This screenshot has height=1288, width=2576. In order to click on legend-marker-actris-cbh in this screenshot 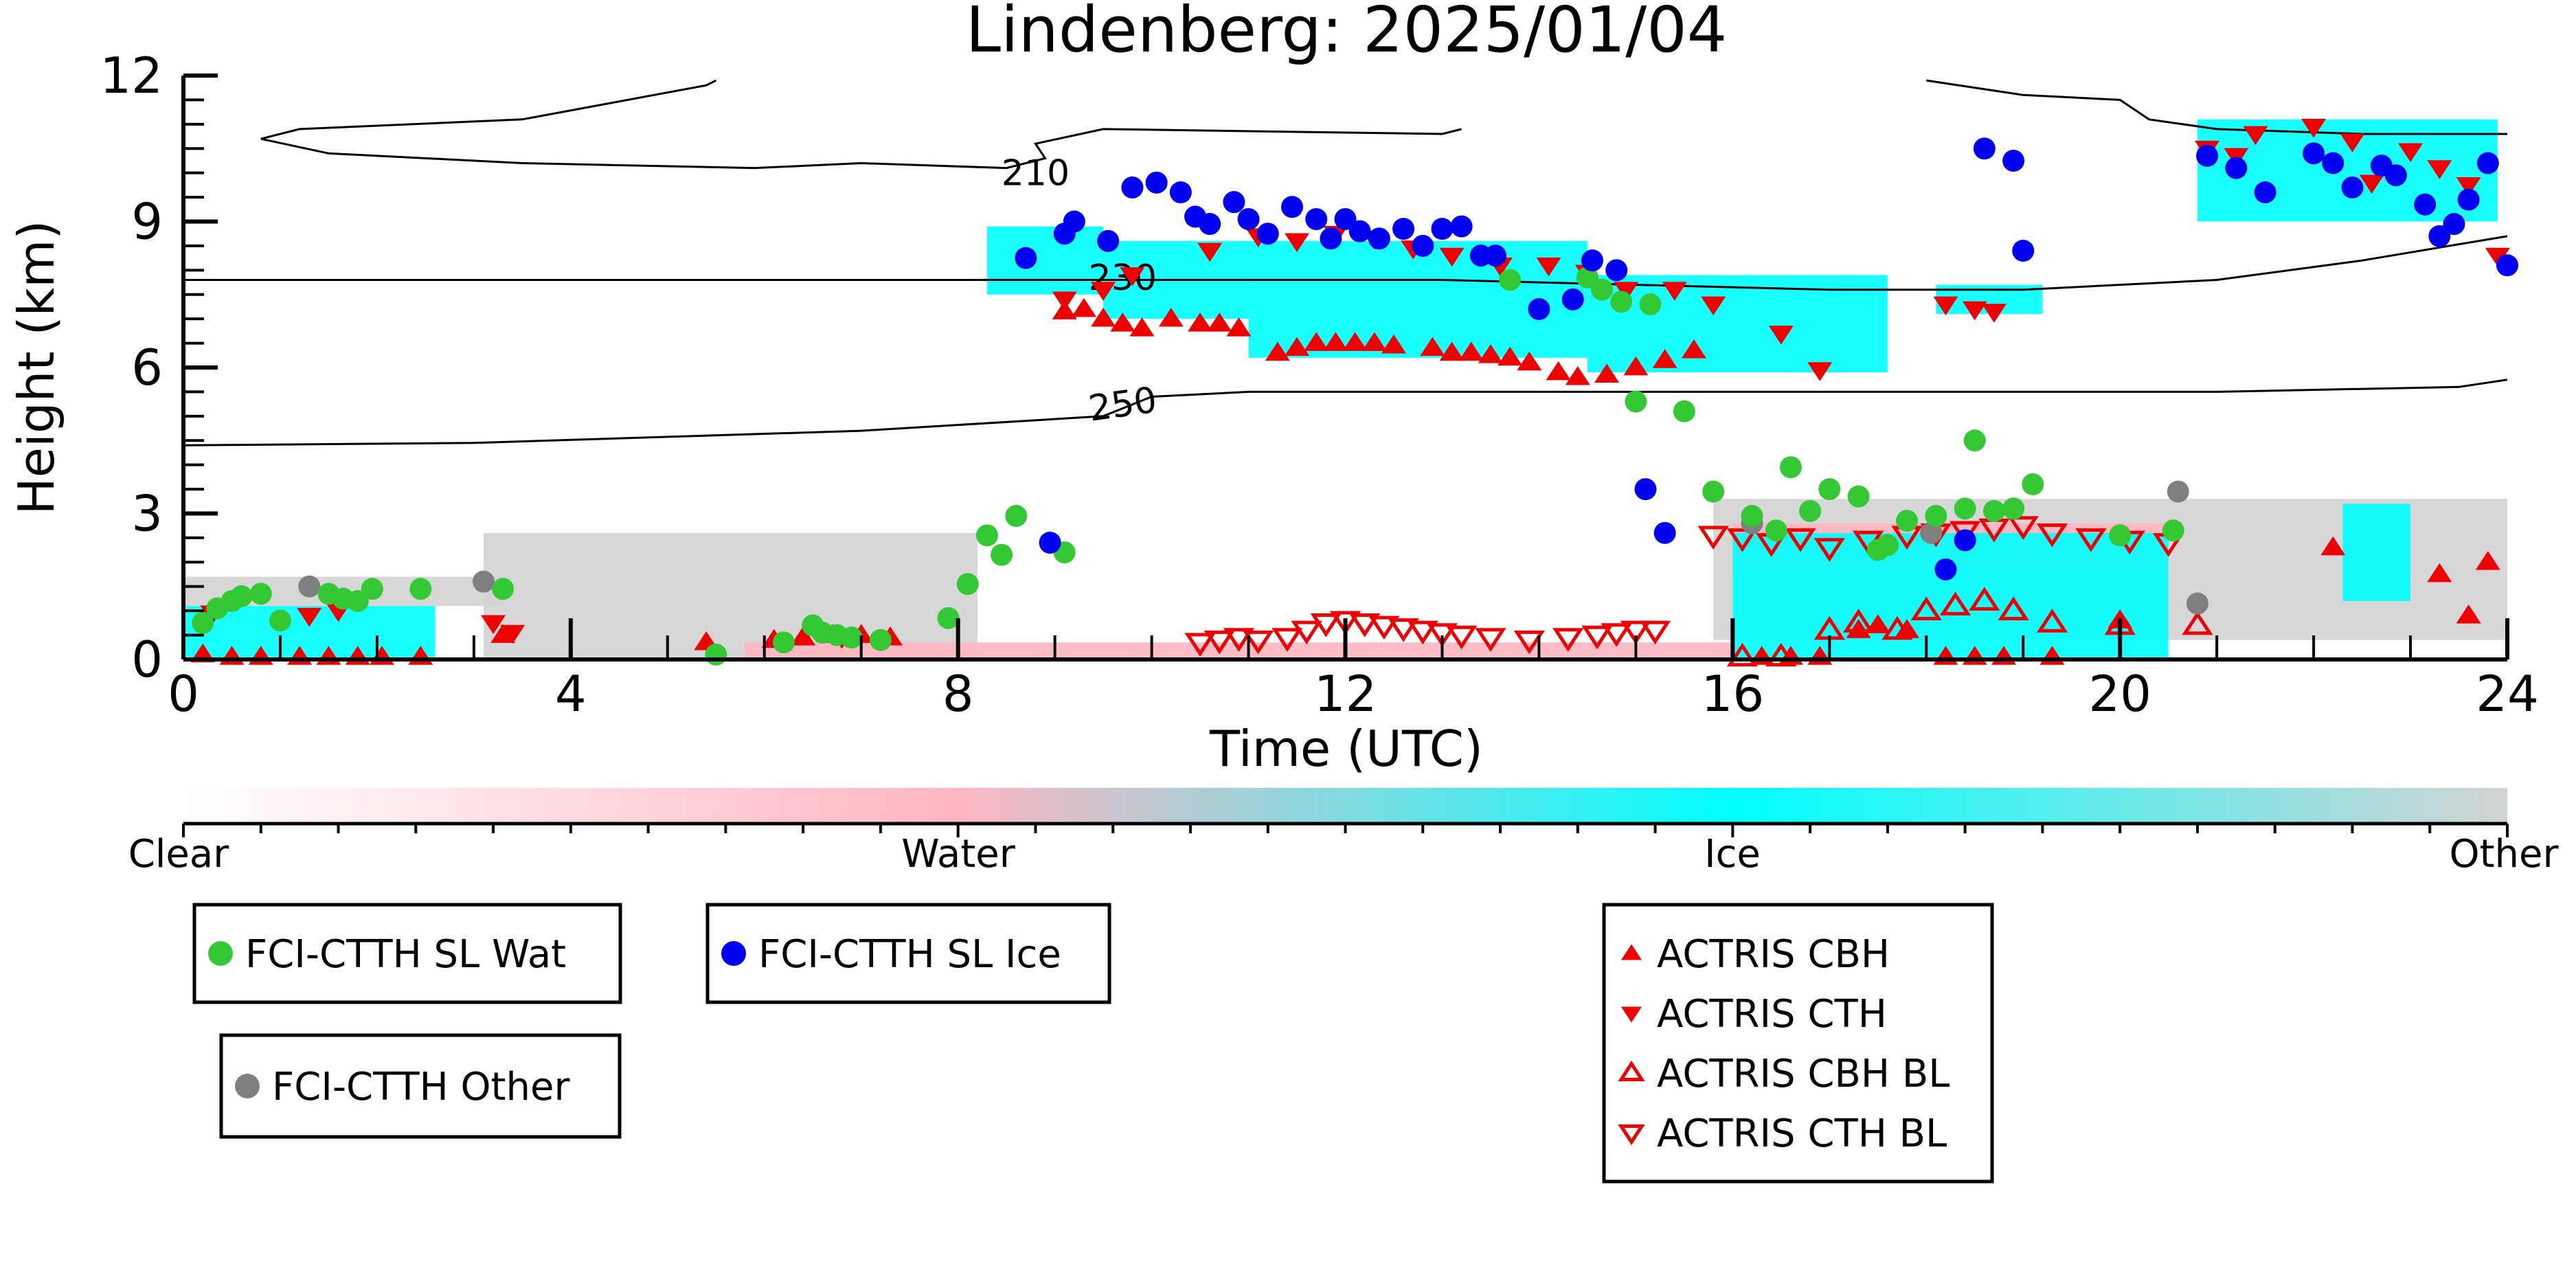, I will do `click(1631, 952)`.